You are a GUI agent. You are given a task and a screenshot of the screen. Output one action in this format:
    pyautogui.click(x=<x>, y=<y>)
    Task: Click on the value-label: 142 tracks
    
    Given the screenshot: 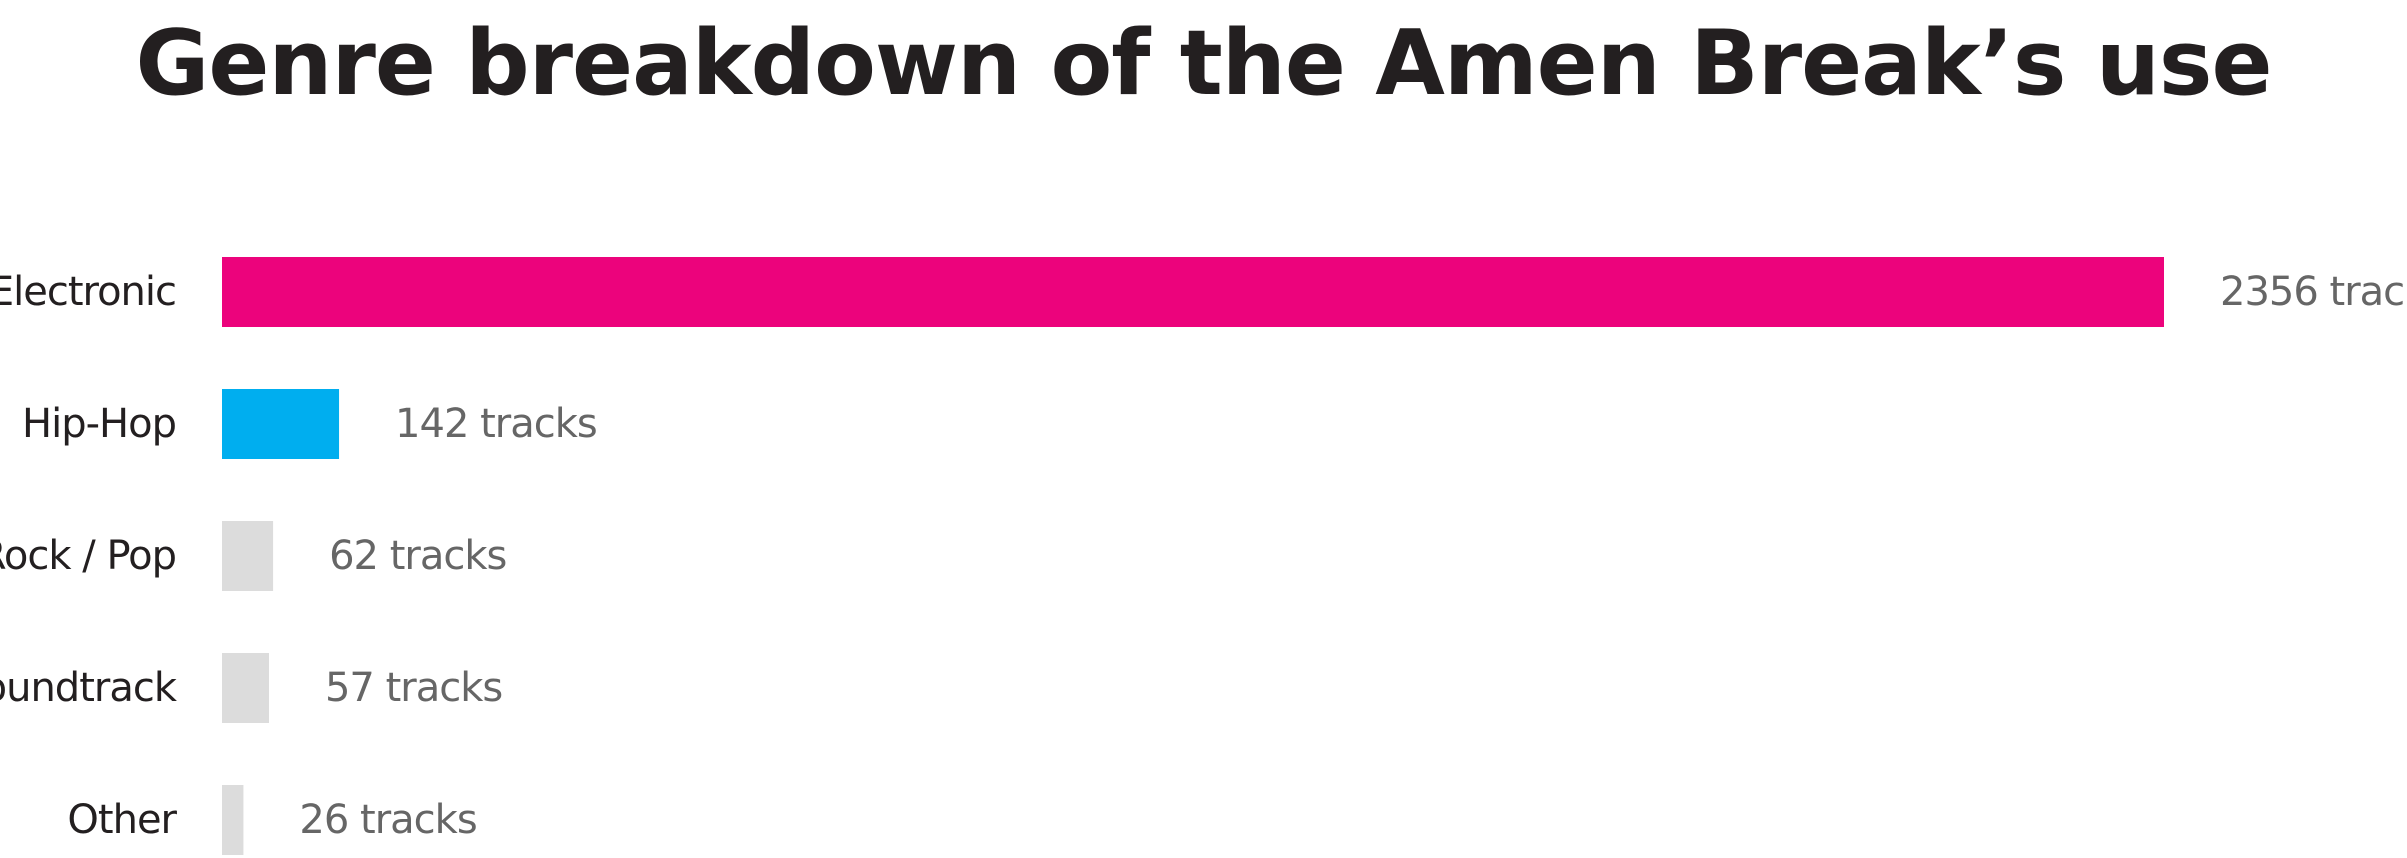 What is the action you would take?
    pyautogui.click(x=496, y=424)
    